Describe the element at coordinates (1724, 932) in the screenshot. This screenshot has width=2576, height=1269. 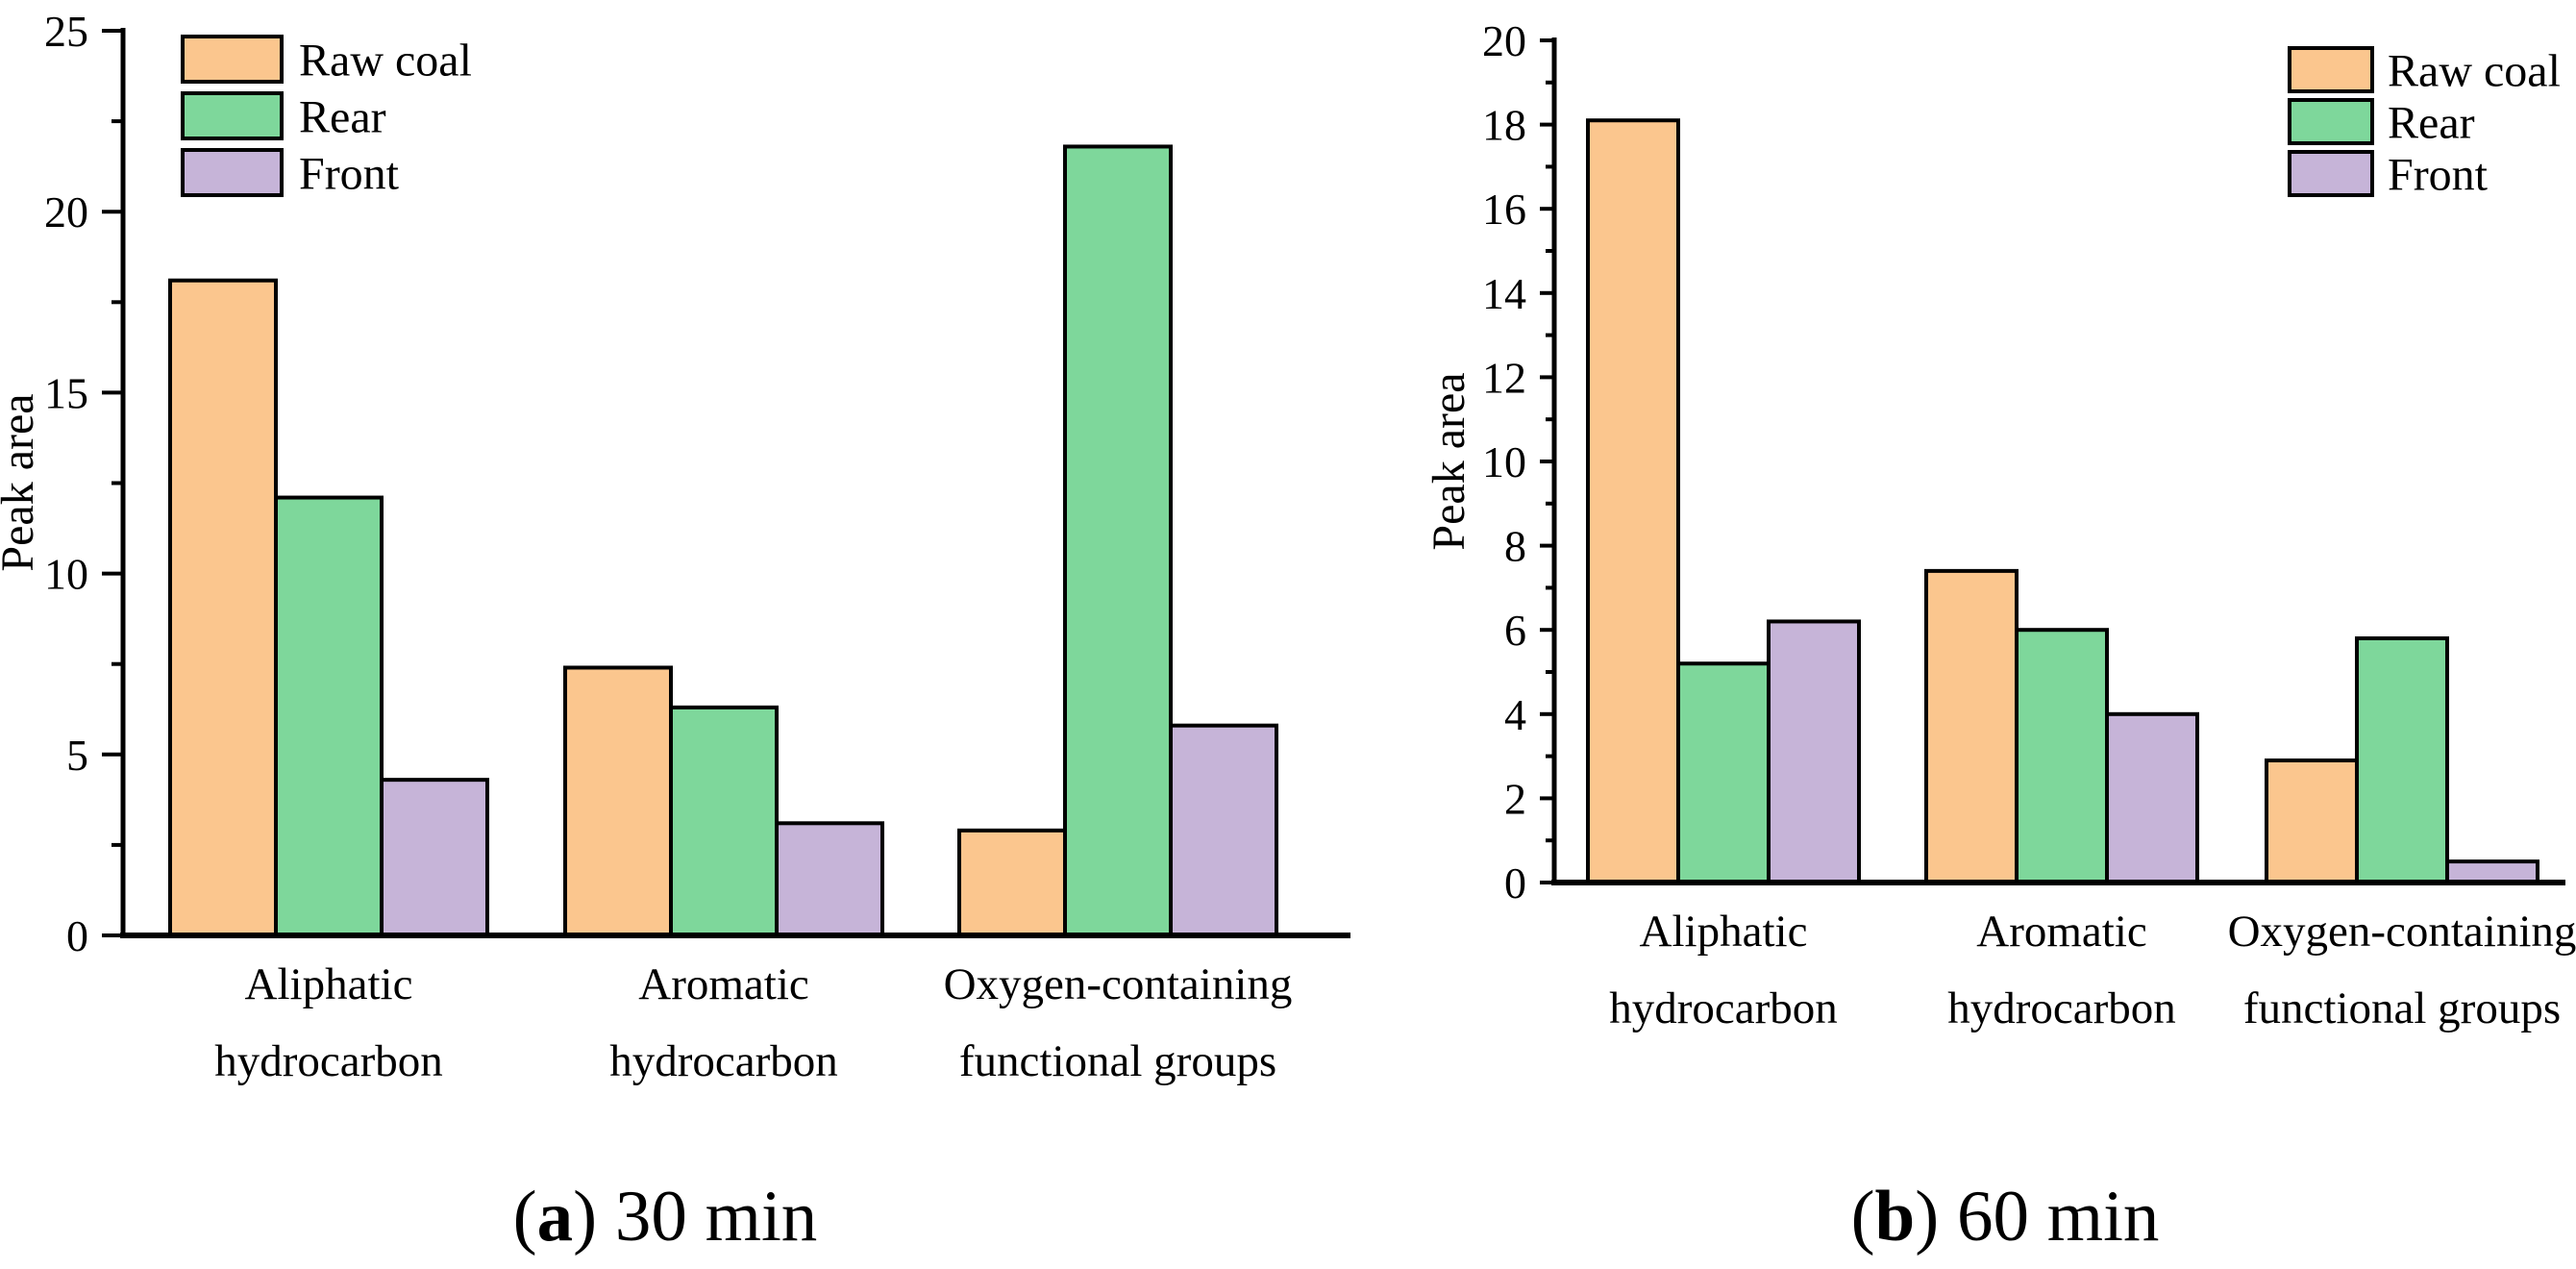
I see `x-category-label-b-aliphatic-line1: Aliphatic` at that location.